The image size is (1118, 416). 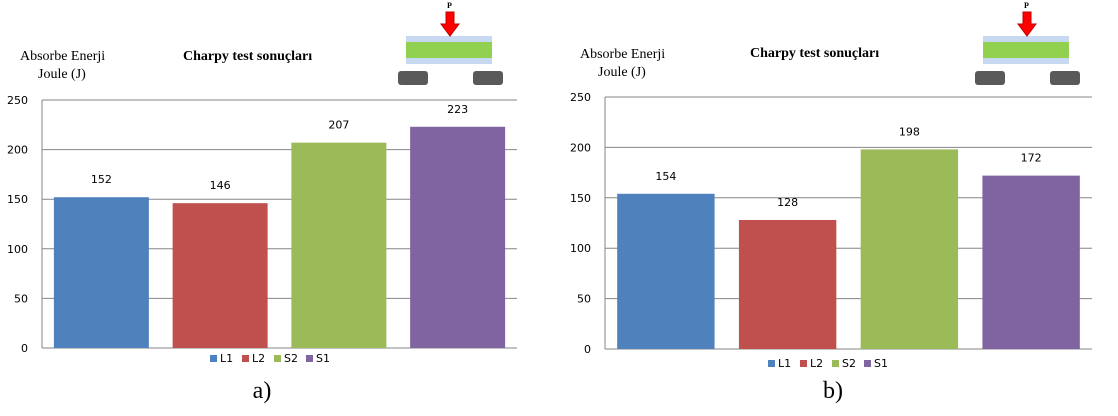 I want to click on data-label: 223, so click(x=457, y=109).